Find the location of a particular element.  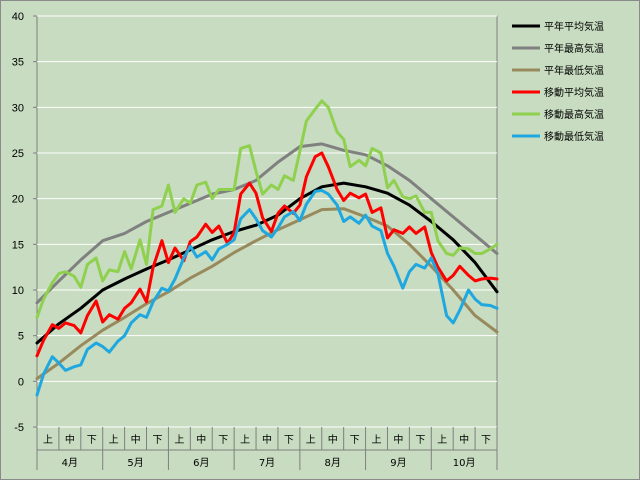

legend-label: 移動平均気温 is located at coordinates (574, 92).